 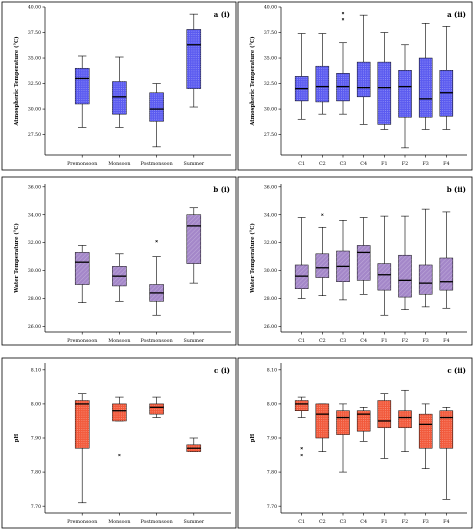 What do you see at coordinates (222, 14) in the screenshot?
I see `panel-label: a (i)` at bounding box center [222, 14].